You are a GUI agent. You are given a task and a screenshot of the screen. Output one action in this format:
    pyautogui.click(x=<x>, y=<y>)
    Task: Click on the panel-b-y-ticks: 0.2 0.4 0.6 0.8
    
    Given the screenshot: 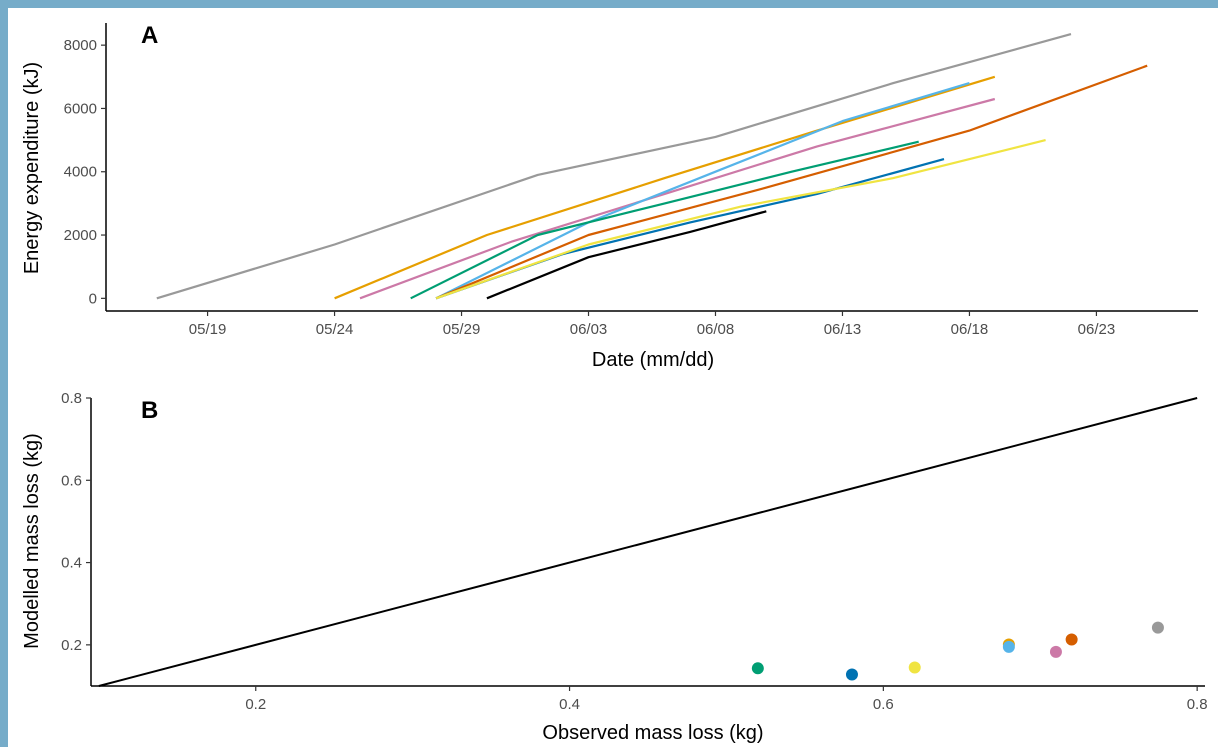 What is the action you would take?
    pyautogui.click(x=76, y=522)
    